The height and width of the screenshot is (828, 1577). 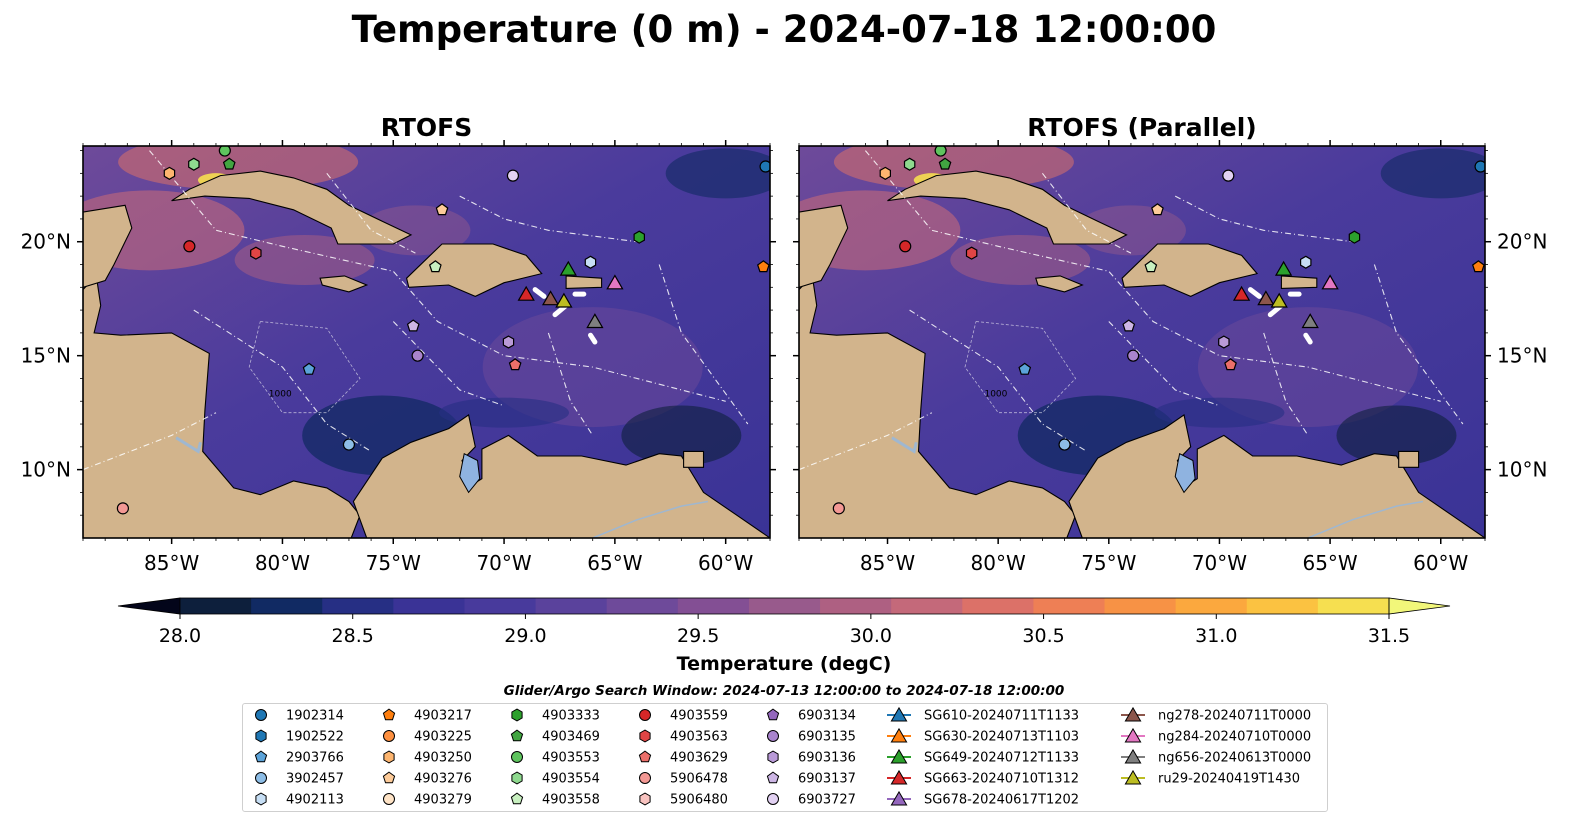 What do you see at coordinates (443, 737) in the screenshot?
I see `legend-label: 4903225` at bounding box center [443, 737].